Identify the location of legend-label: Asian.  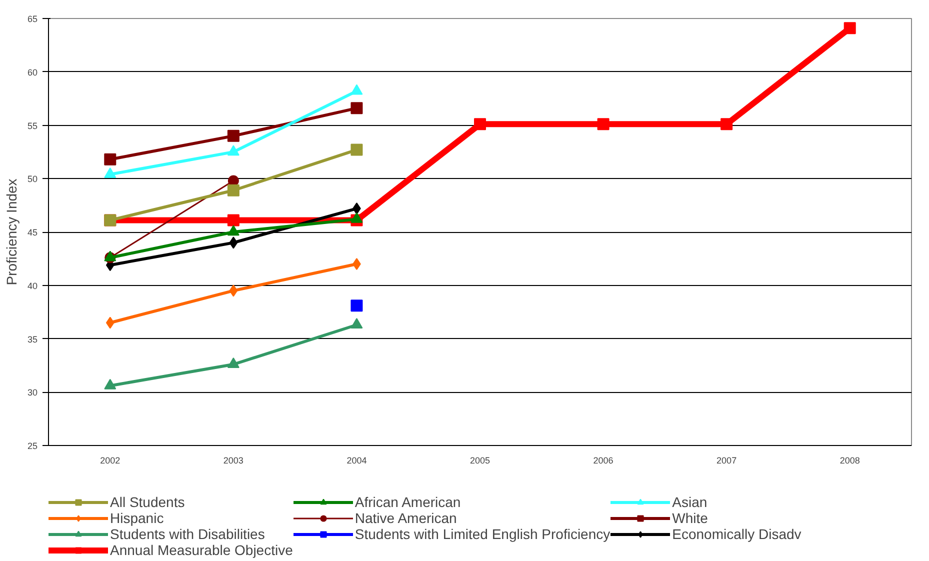
(690, 502).